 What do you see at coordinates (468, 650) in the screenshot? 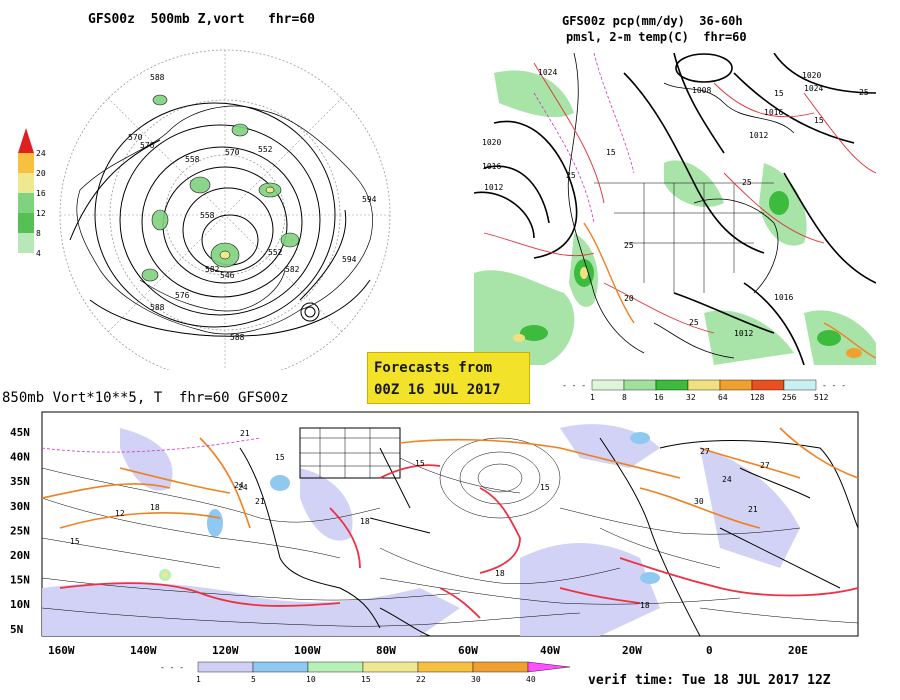
I see `longitude-label: 60W` at bounding box center [468, 650].